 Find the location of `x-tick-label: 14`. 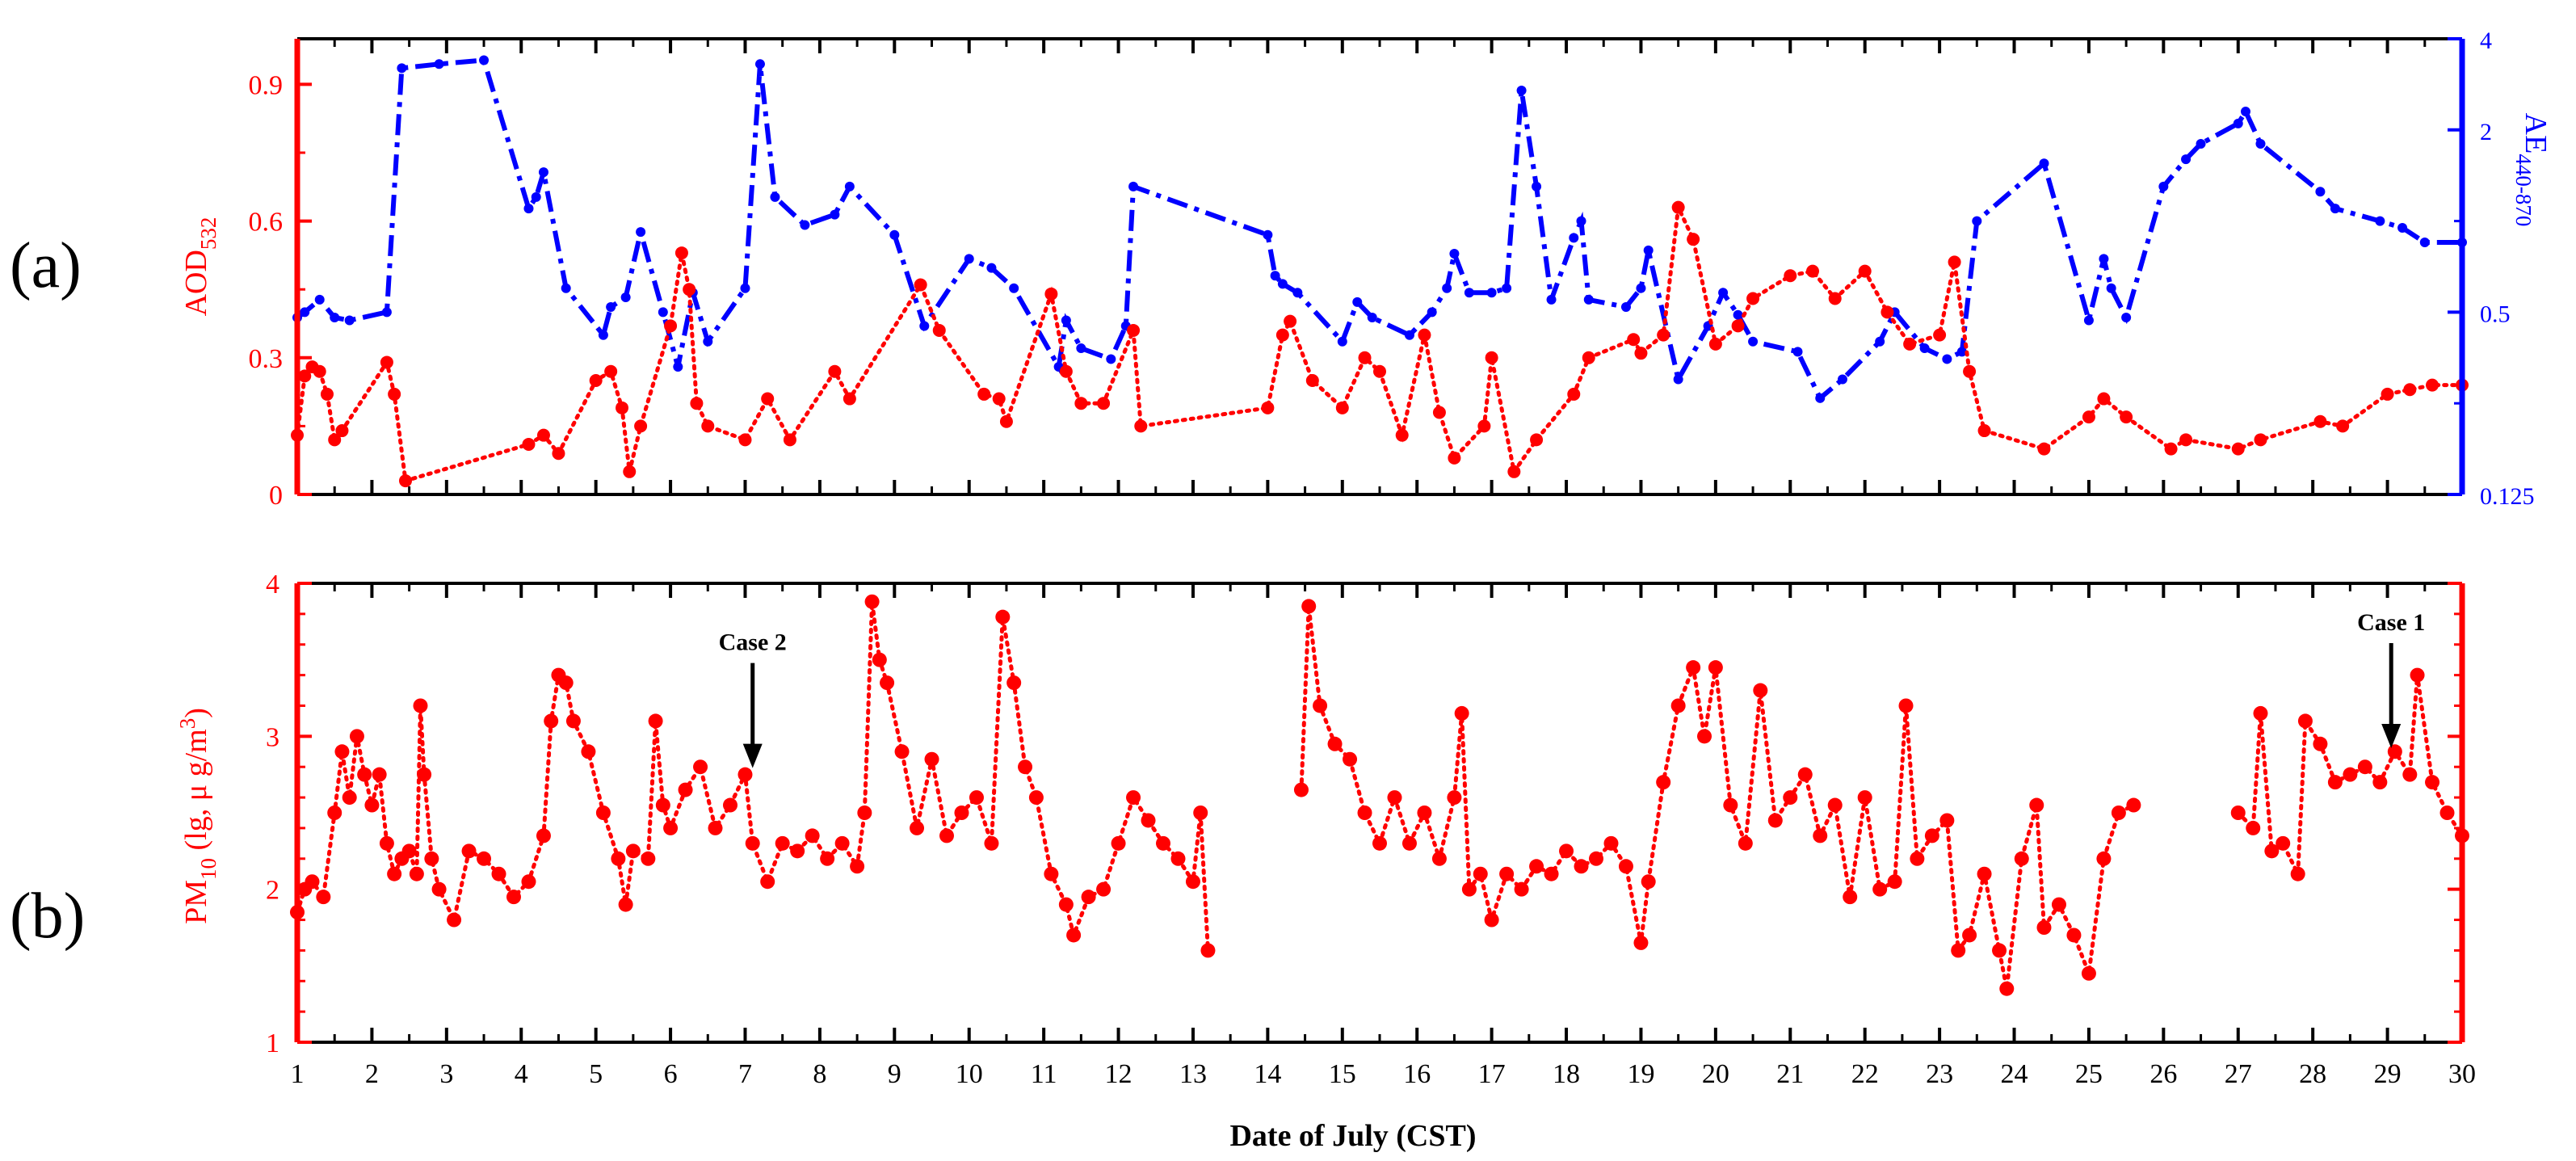

x-tick-label: 14 is located at coordinates (1268, 1074).